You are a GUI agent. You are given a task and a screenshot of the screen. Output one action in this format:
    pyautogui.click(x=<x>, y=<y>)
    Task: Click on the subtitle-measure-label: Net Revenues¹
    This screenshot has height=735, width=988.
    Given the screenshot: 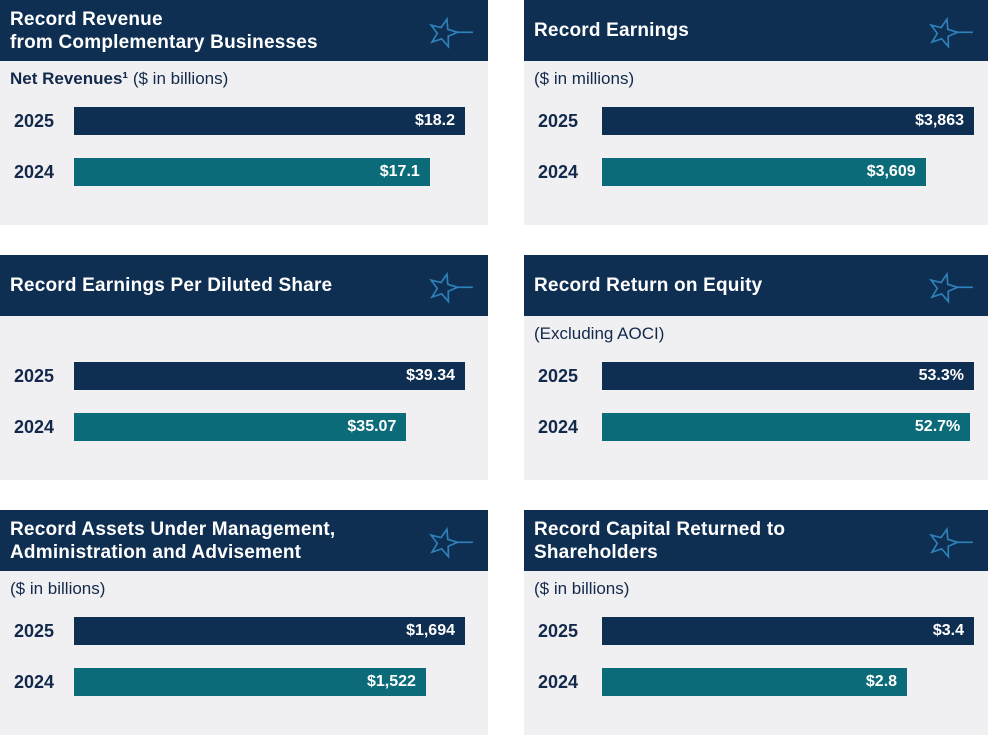 What is the action you would take?
    pyautogui.click(x=69, y=78)
    